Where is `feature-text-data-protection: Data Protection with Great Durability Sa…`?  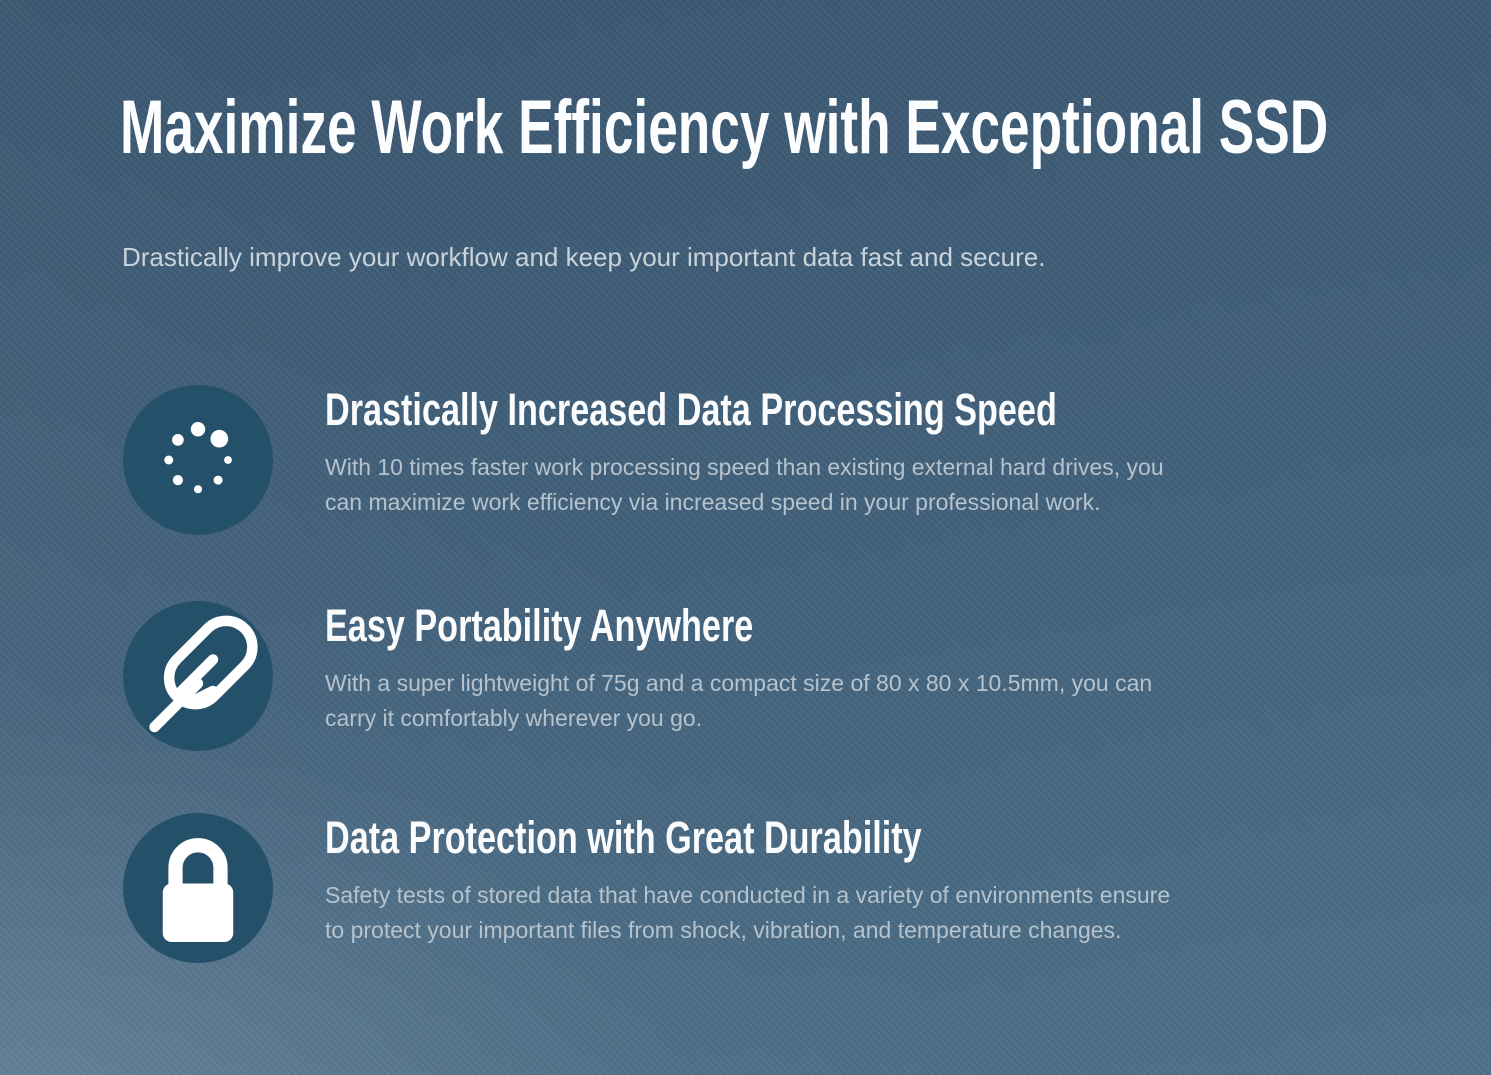
feature-text-data-protection: Data Protection with Great Durability Sa… is located at coordinates (747, 880).